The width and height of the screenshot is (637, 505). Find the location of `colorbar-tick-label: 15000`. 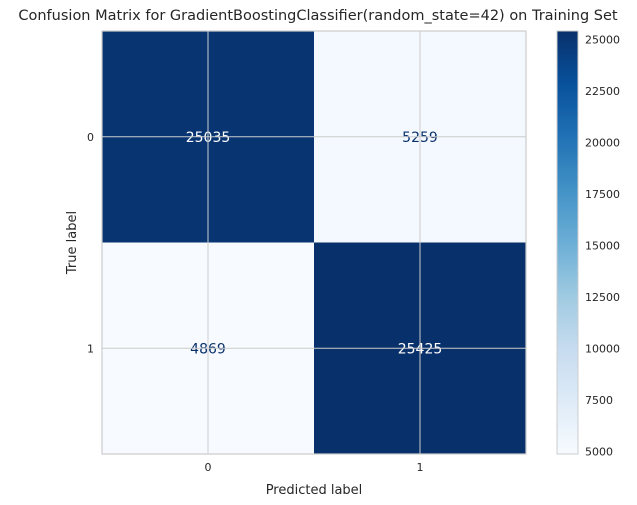

colorbar-tick-label: 15000 is located at coordinates (602, 246).